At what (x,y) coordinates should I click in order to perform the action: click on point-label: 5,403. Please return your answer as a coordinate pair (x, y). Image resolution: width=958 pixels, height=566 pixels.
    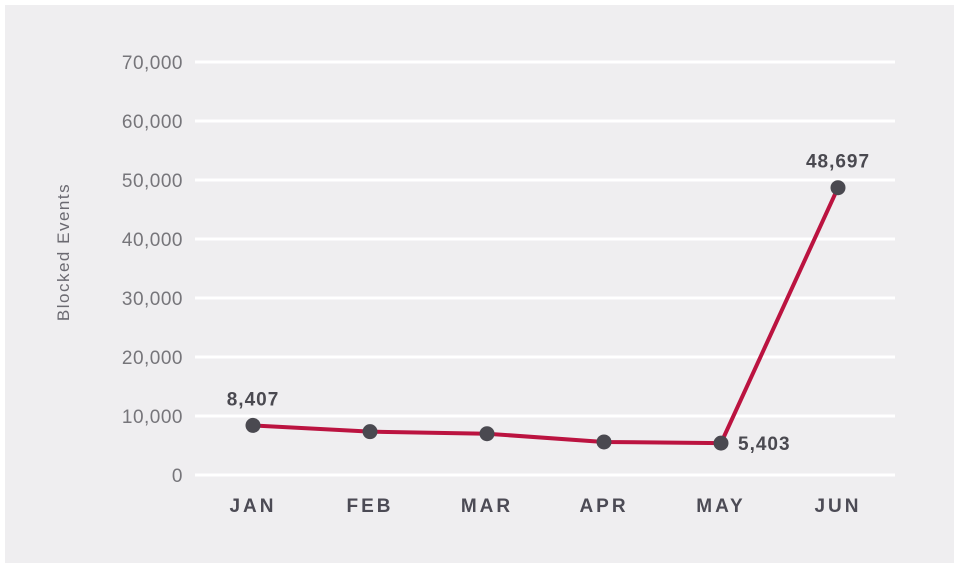
    Looking at the image, I should click on (764, 444).